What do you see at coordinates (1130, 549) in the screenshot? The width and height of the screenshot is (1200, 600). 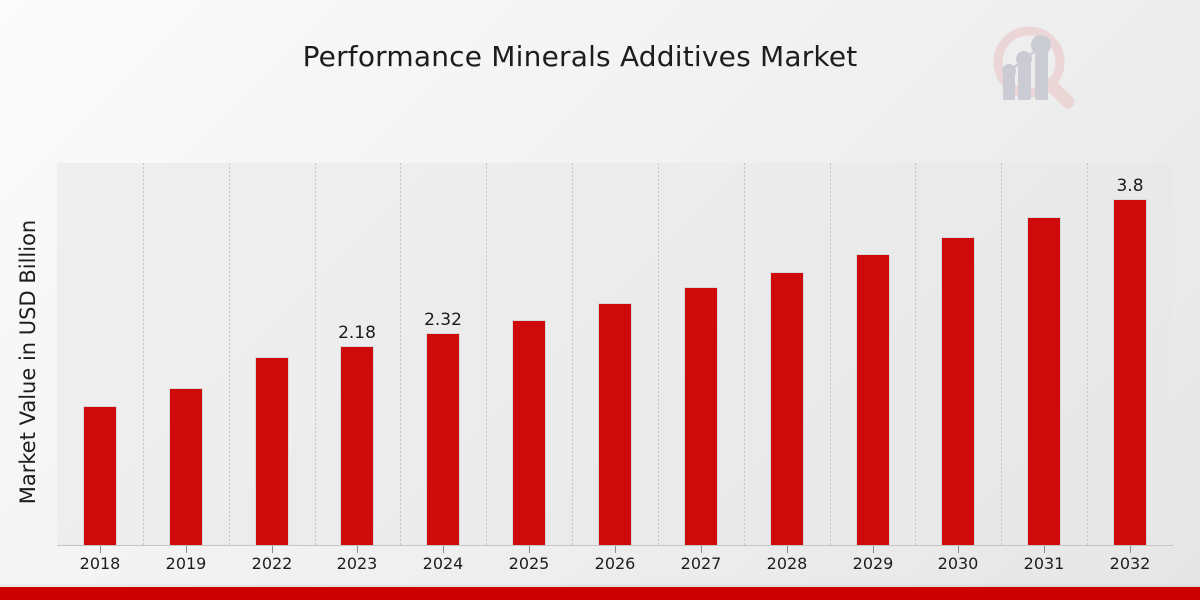 I see `x-tick-2032` at bounding box center [1130, 549].